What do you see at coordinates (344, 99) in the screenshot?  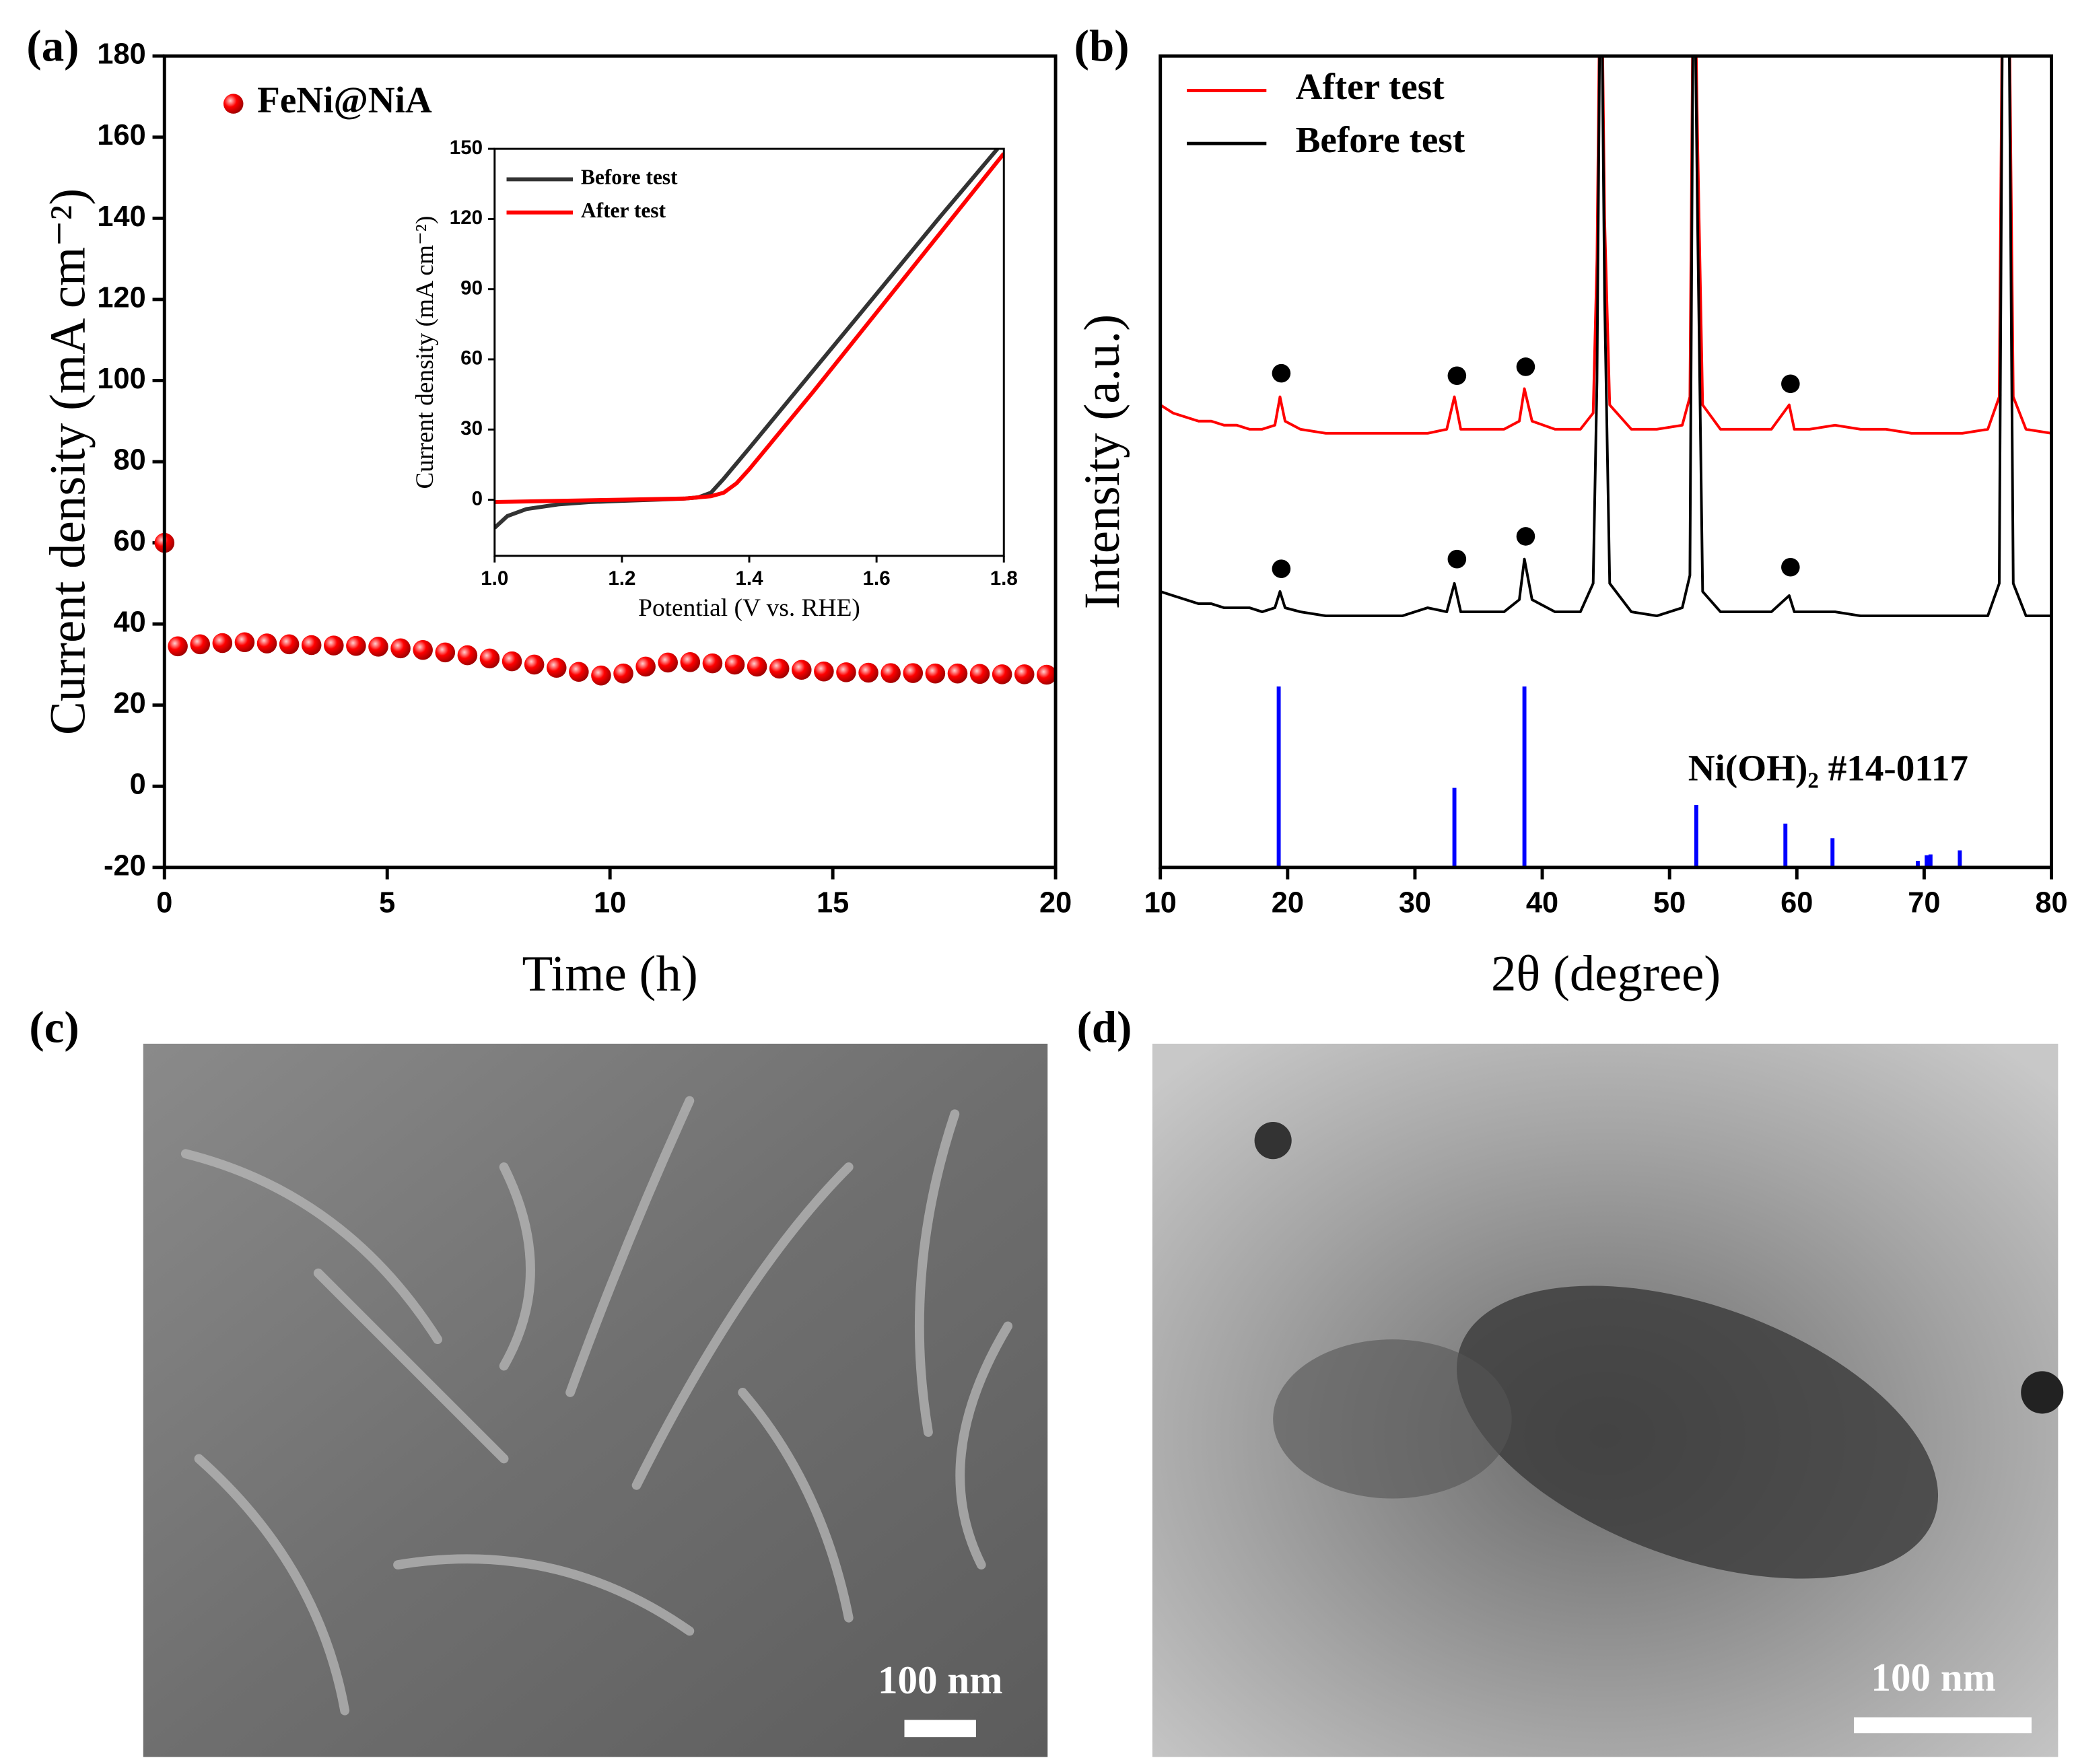 I see `legend-label: FeNi@NiA` at bounding box center [344, 99].